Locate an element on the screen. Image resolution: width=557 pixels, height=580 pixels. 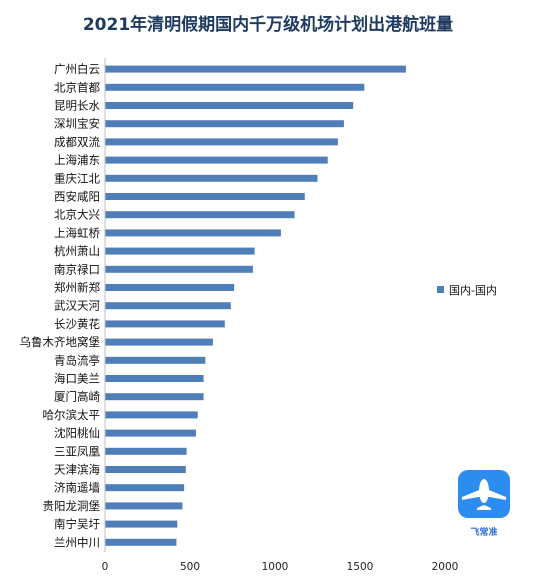
logo-text: 飞常准 is located at coordinates (483, 532).